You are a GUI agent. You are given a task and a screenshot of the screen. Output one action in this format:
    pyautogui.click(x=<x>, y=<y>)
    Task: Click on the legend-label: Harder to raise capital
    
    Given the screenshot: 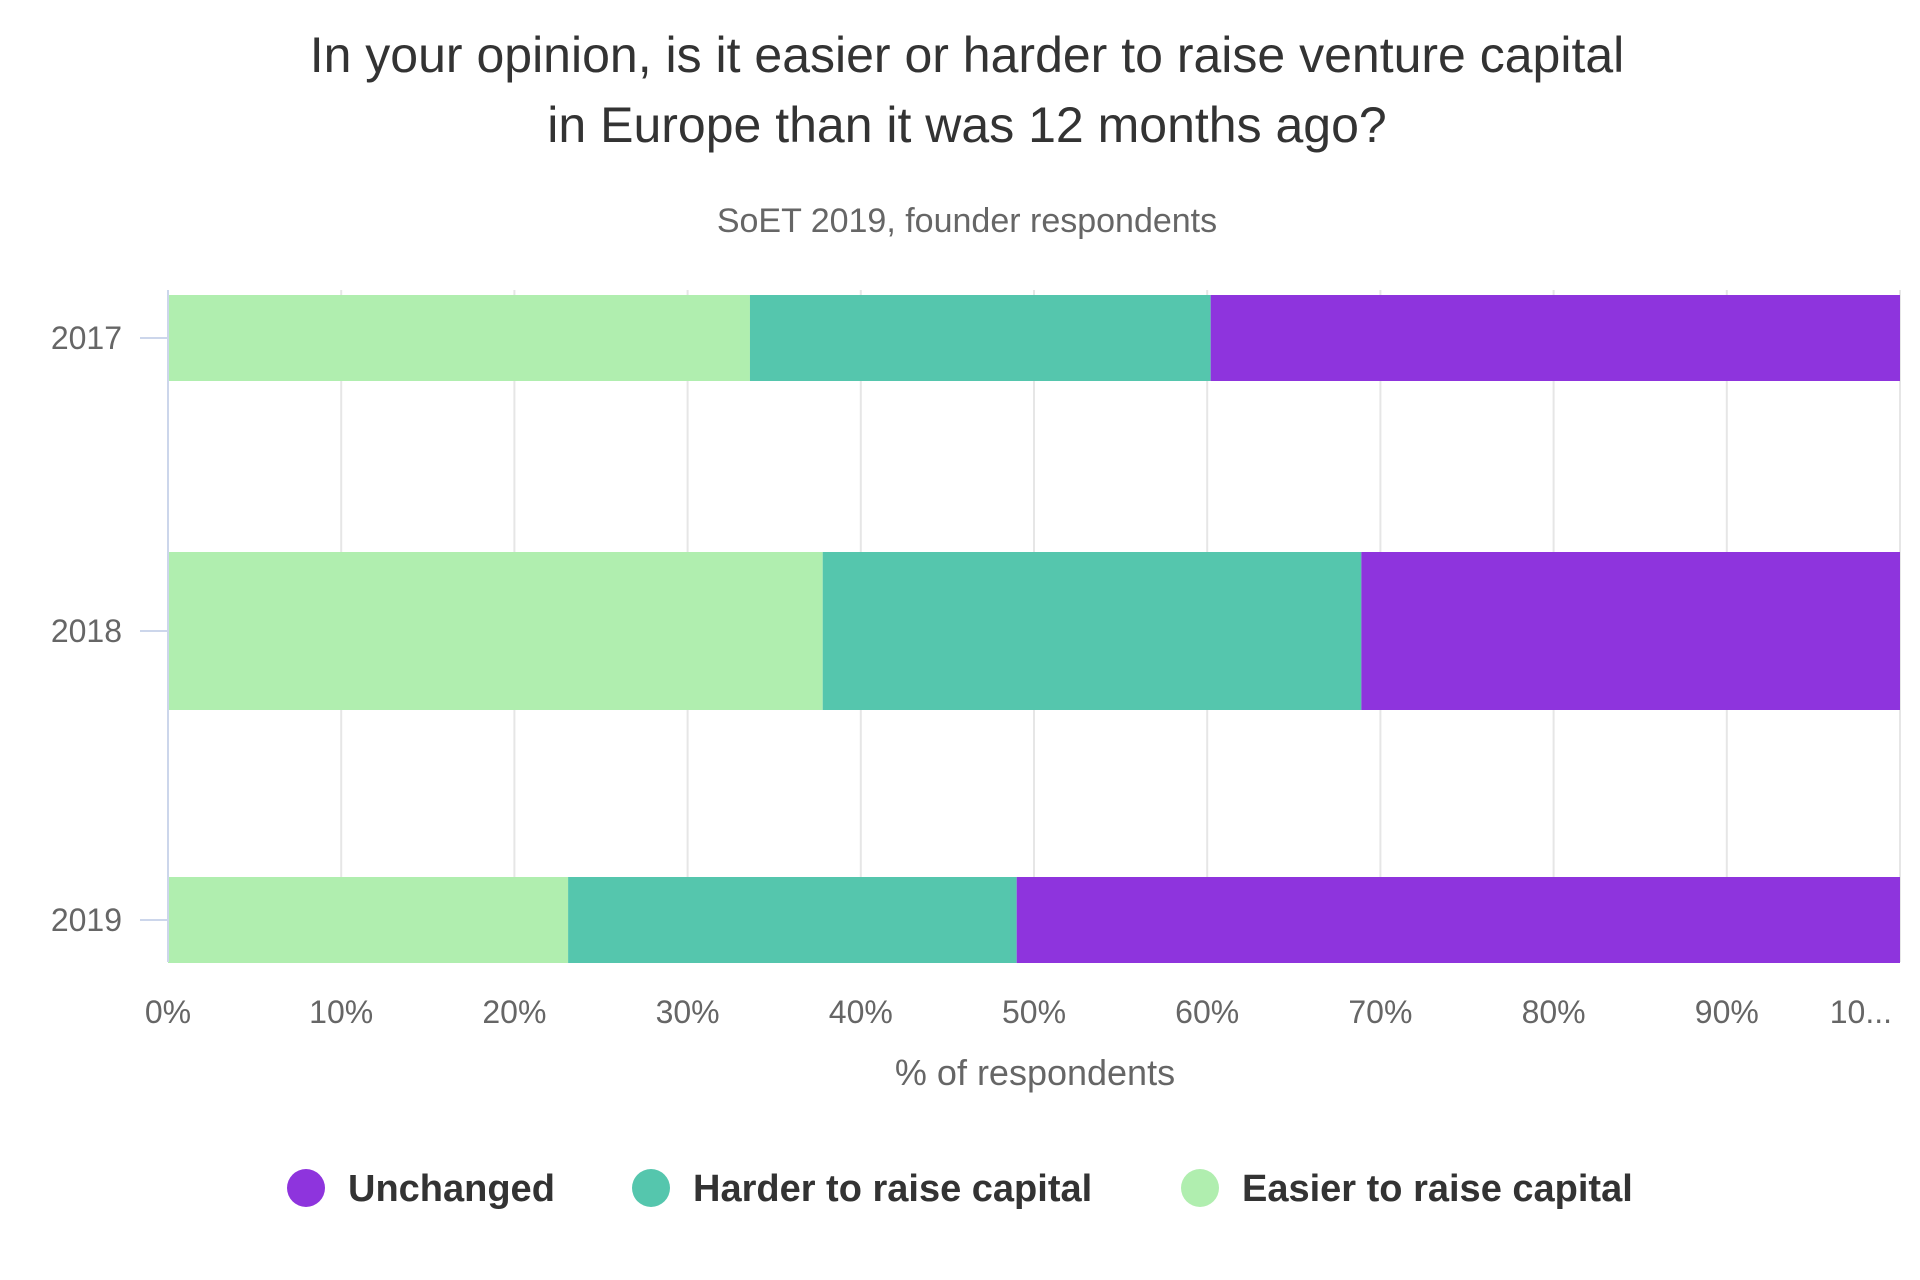 What is the action you would take?
    pyautogui.click(x=892, y=1189)
    